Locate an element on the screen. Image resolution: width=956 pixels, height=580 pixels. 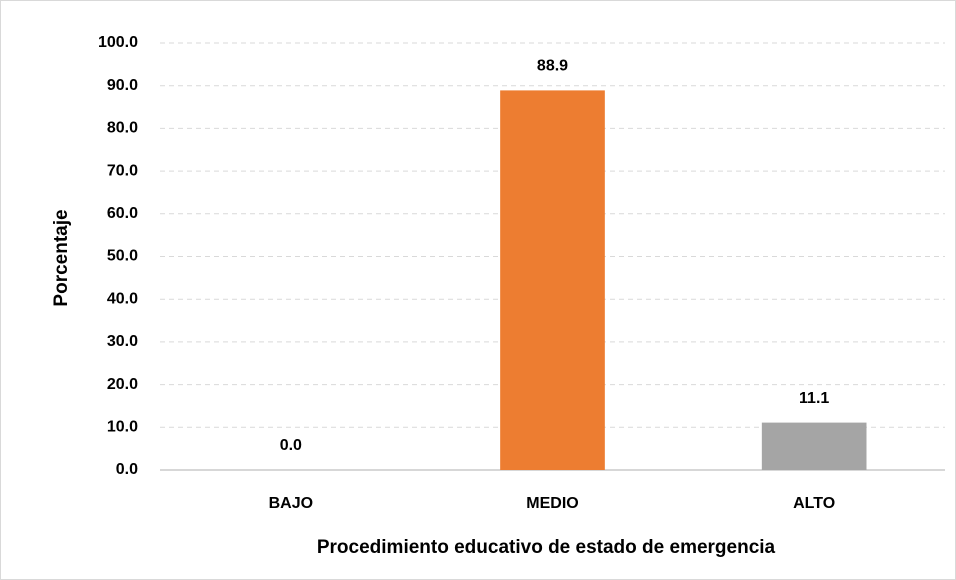
y-tick-label: 60.0 is located at coordinates (122, 213).